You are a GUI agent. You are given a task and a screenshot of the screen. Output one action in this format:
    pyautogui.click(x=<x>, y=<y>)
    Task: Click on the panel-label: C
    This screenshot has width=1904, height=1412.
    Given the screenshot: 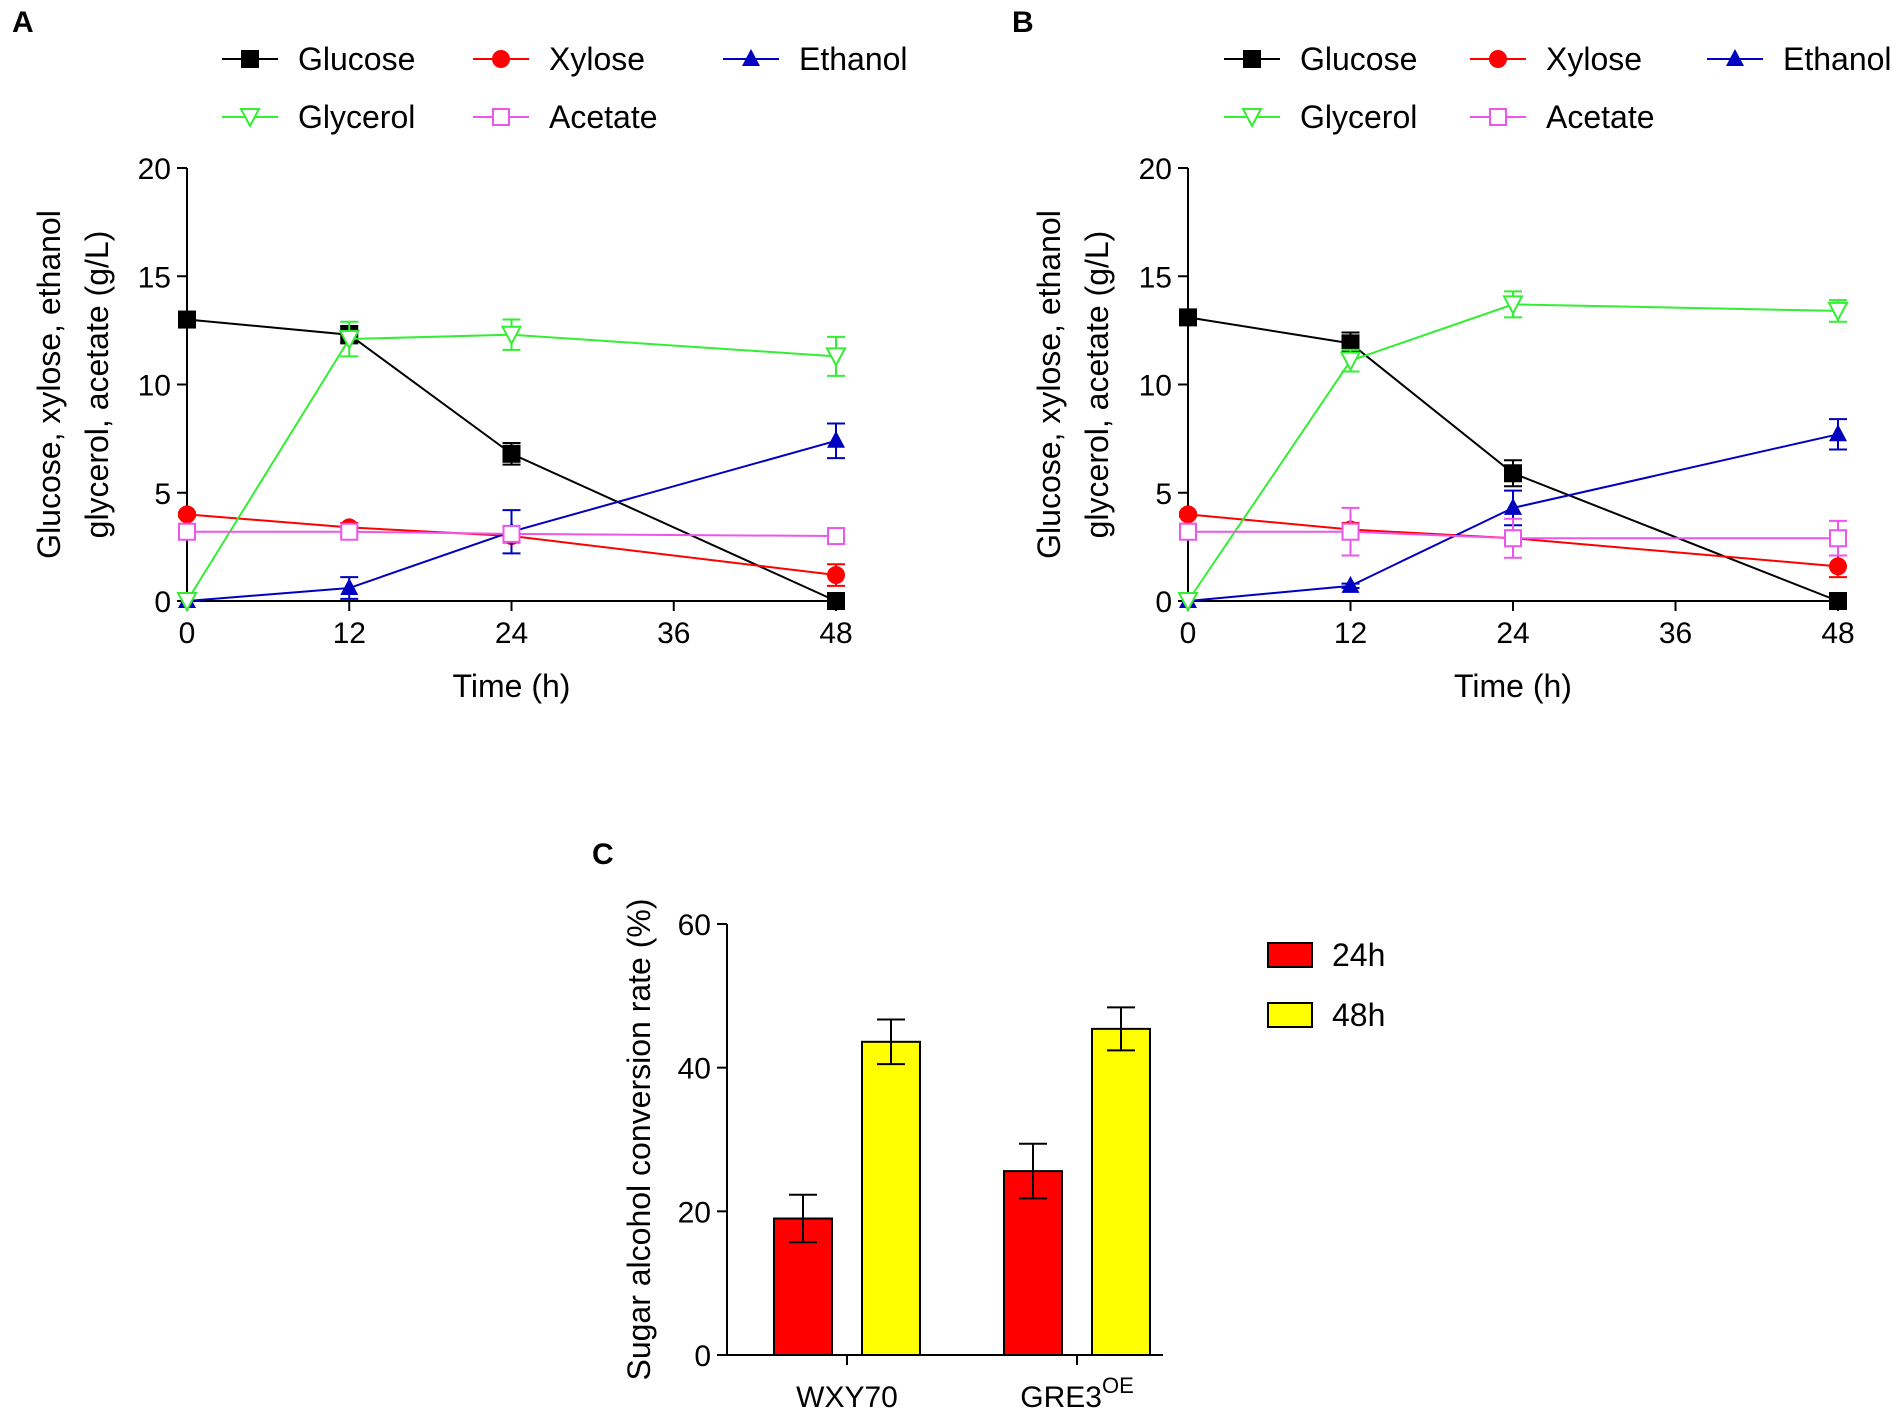 What is the action you would take?
    pyautogui.click(x=603, y=854)
    